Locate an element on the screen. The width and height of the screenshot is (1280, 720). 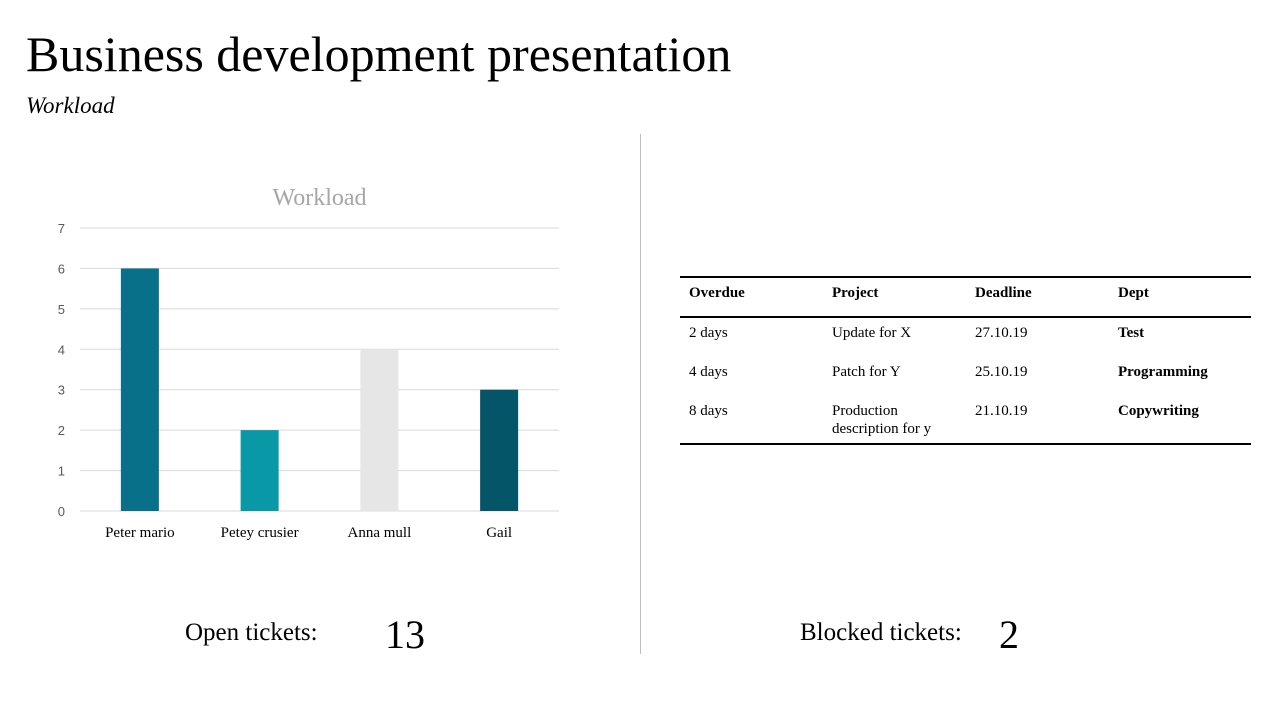
cell-project: Patch for Y is located at coordinates (866, 372).